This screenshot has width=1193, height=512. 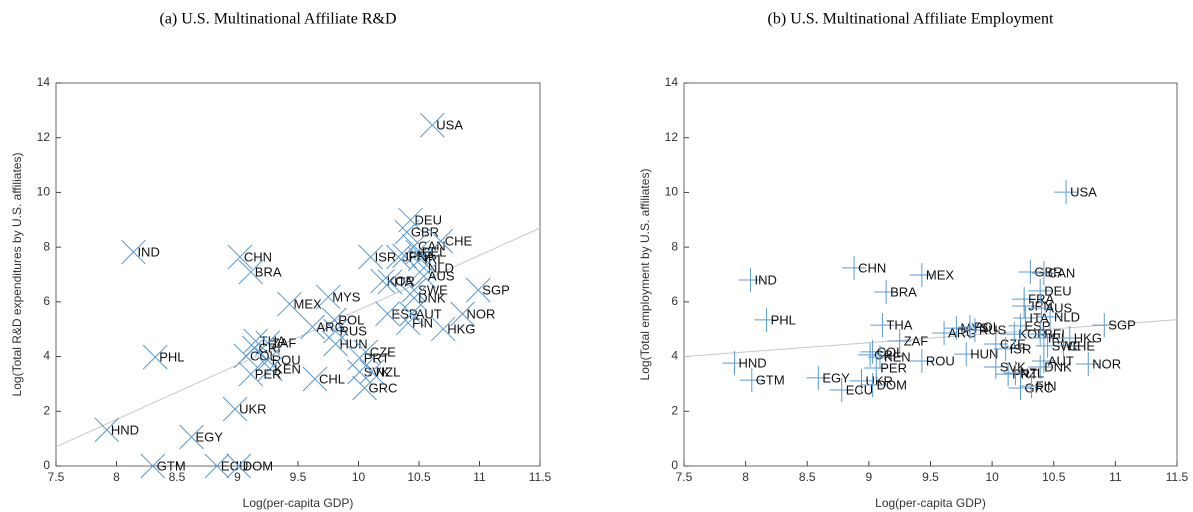 What do you see at coordinates (331, 326) in the screenshot?
I see `point-label: ARG` at bounding box center [331, 326].